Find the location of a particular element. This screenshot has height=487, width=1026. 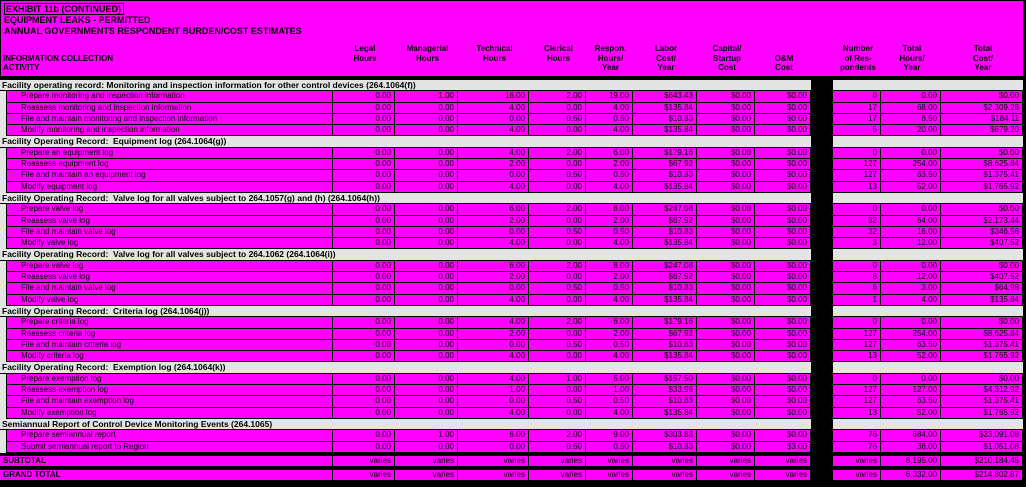

cell-total-hours: 254.00 is located at coordinates (911, 334).